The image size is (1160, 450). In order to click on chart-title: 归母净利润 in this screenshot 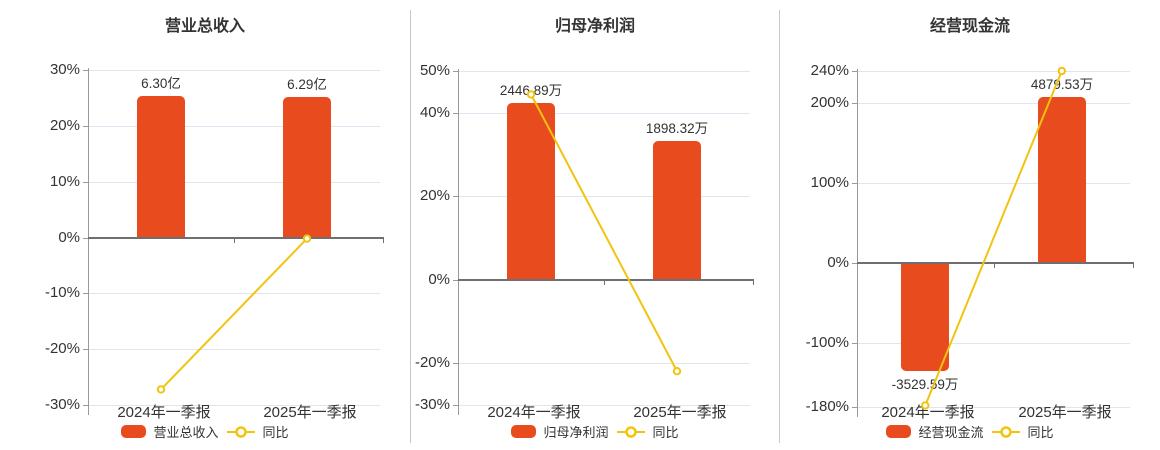, I will do `click(594, 26)`.